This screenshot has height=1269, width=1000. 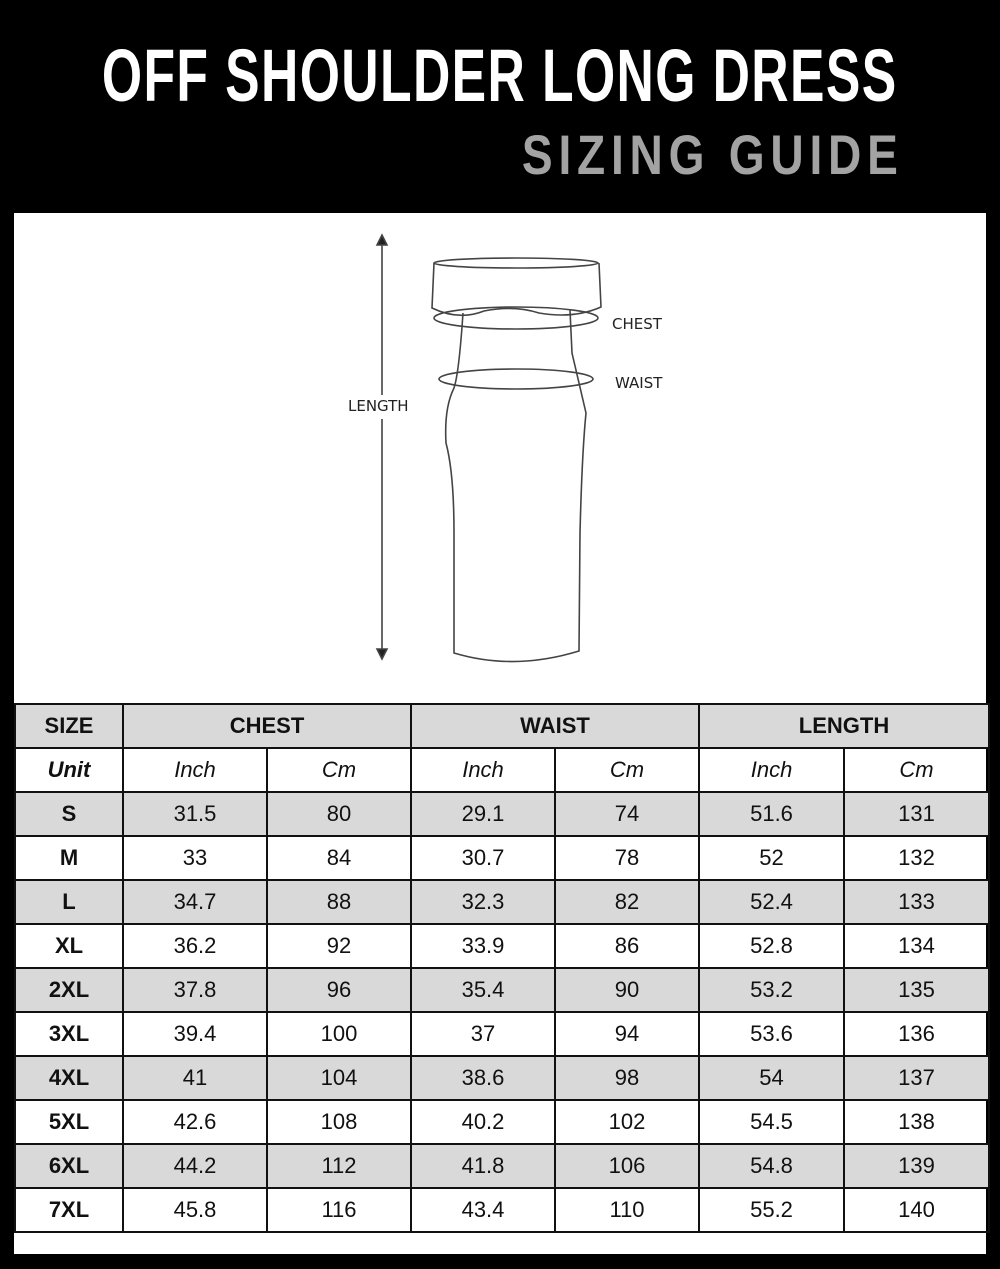 I want to click on value-cell: 131, so click(x=917, y=814).